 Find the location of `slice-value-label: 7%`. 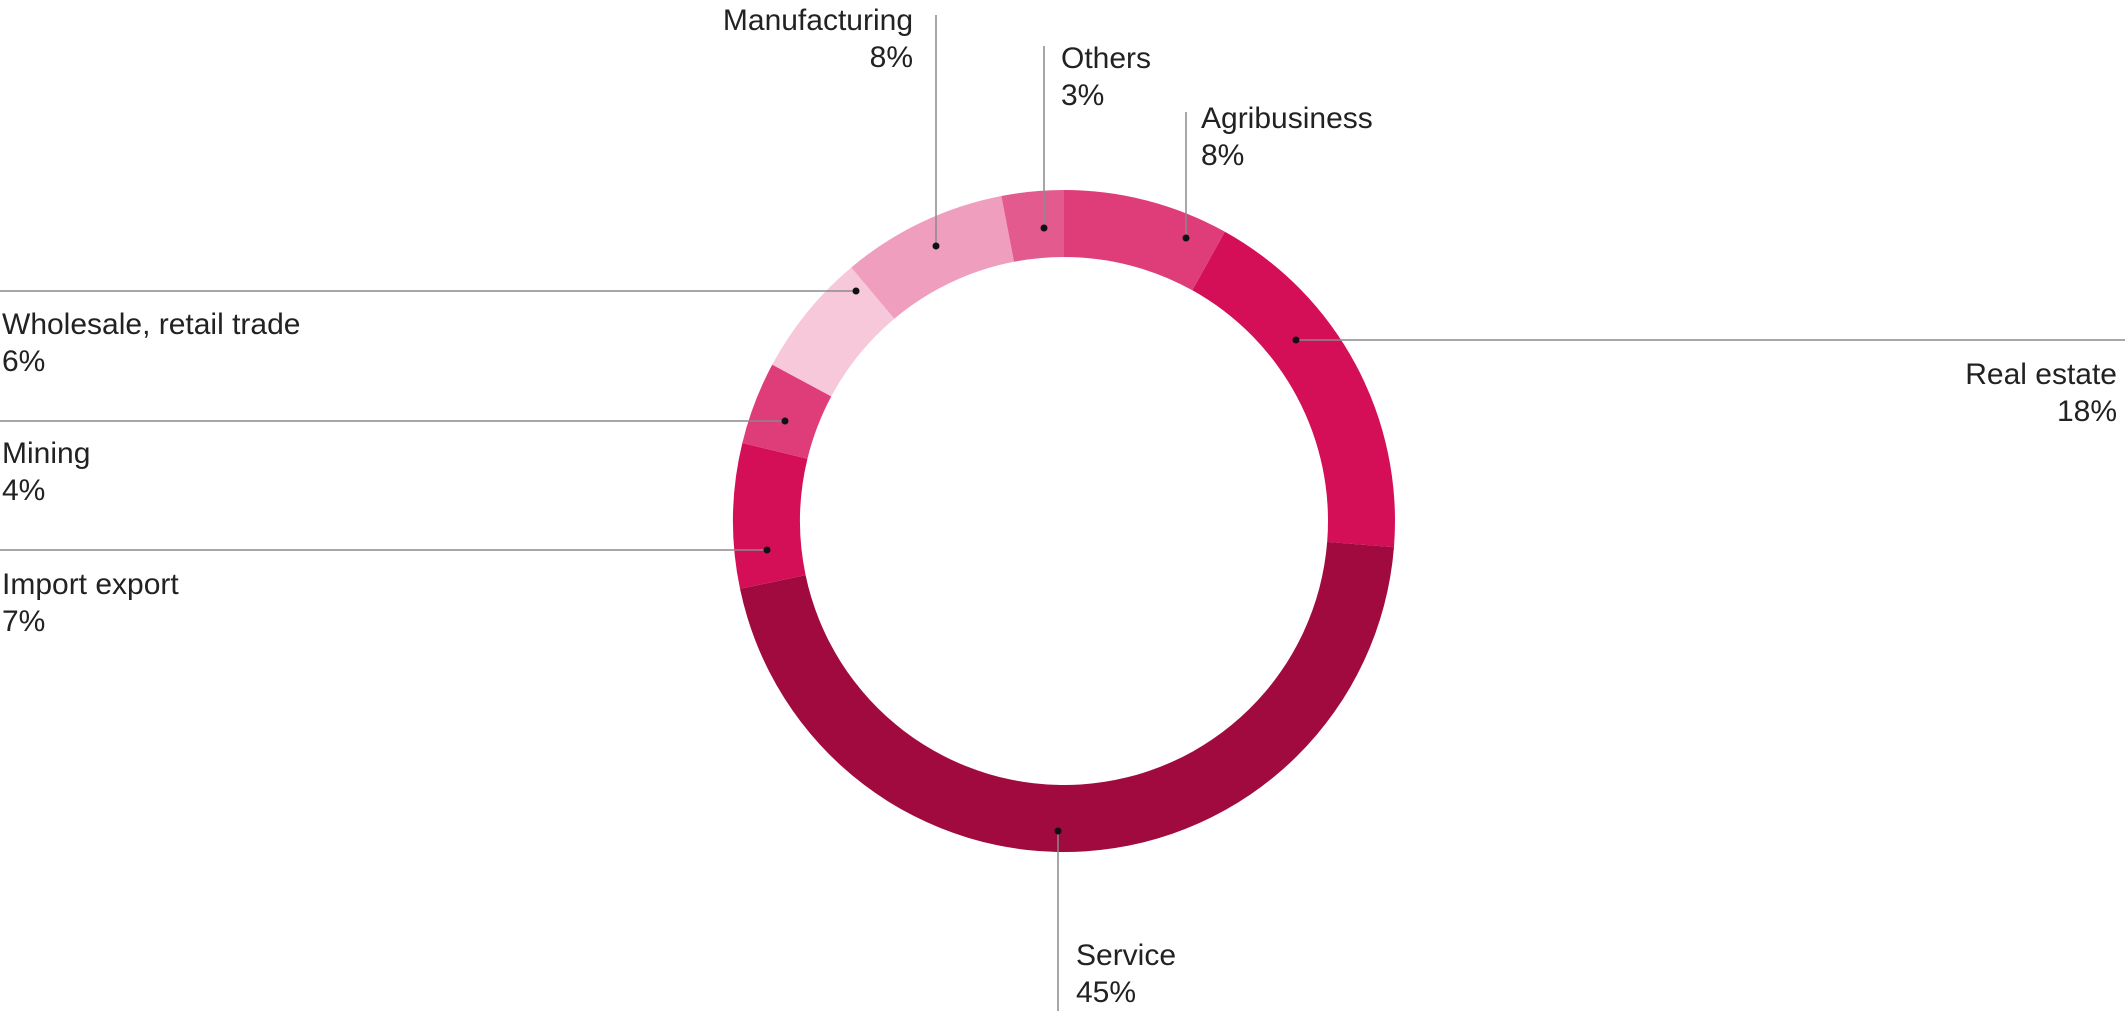

slice-value-label: 7% is located at coordinates (23, 621).